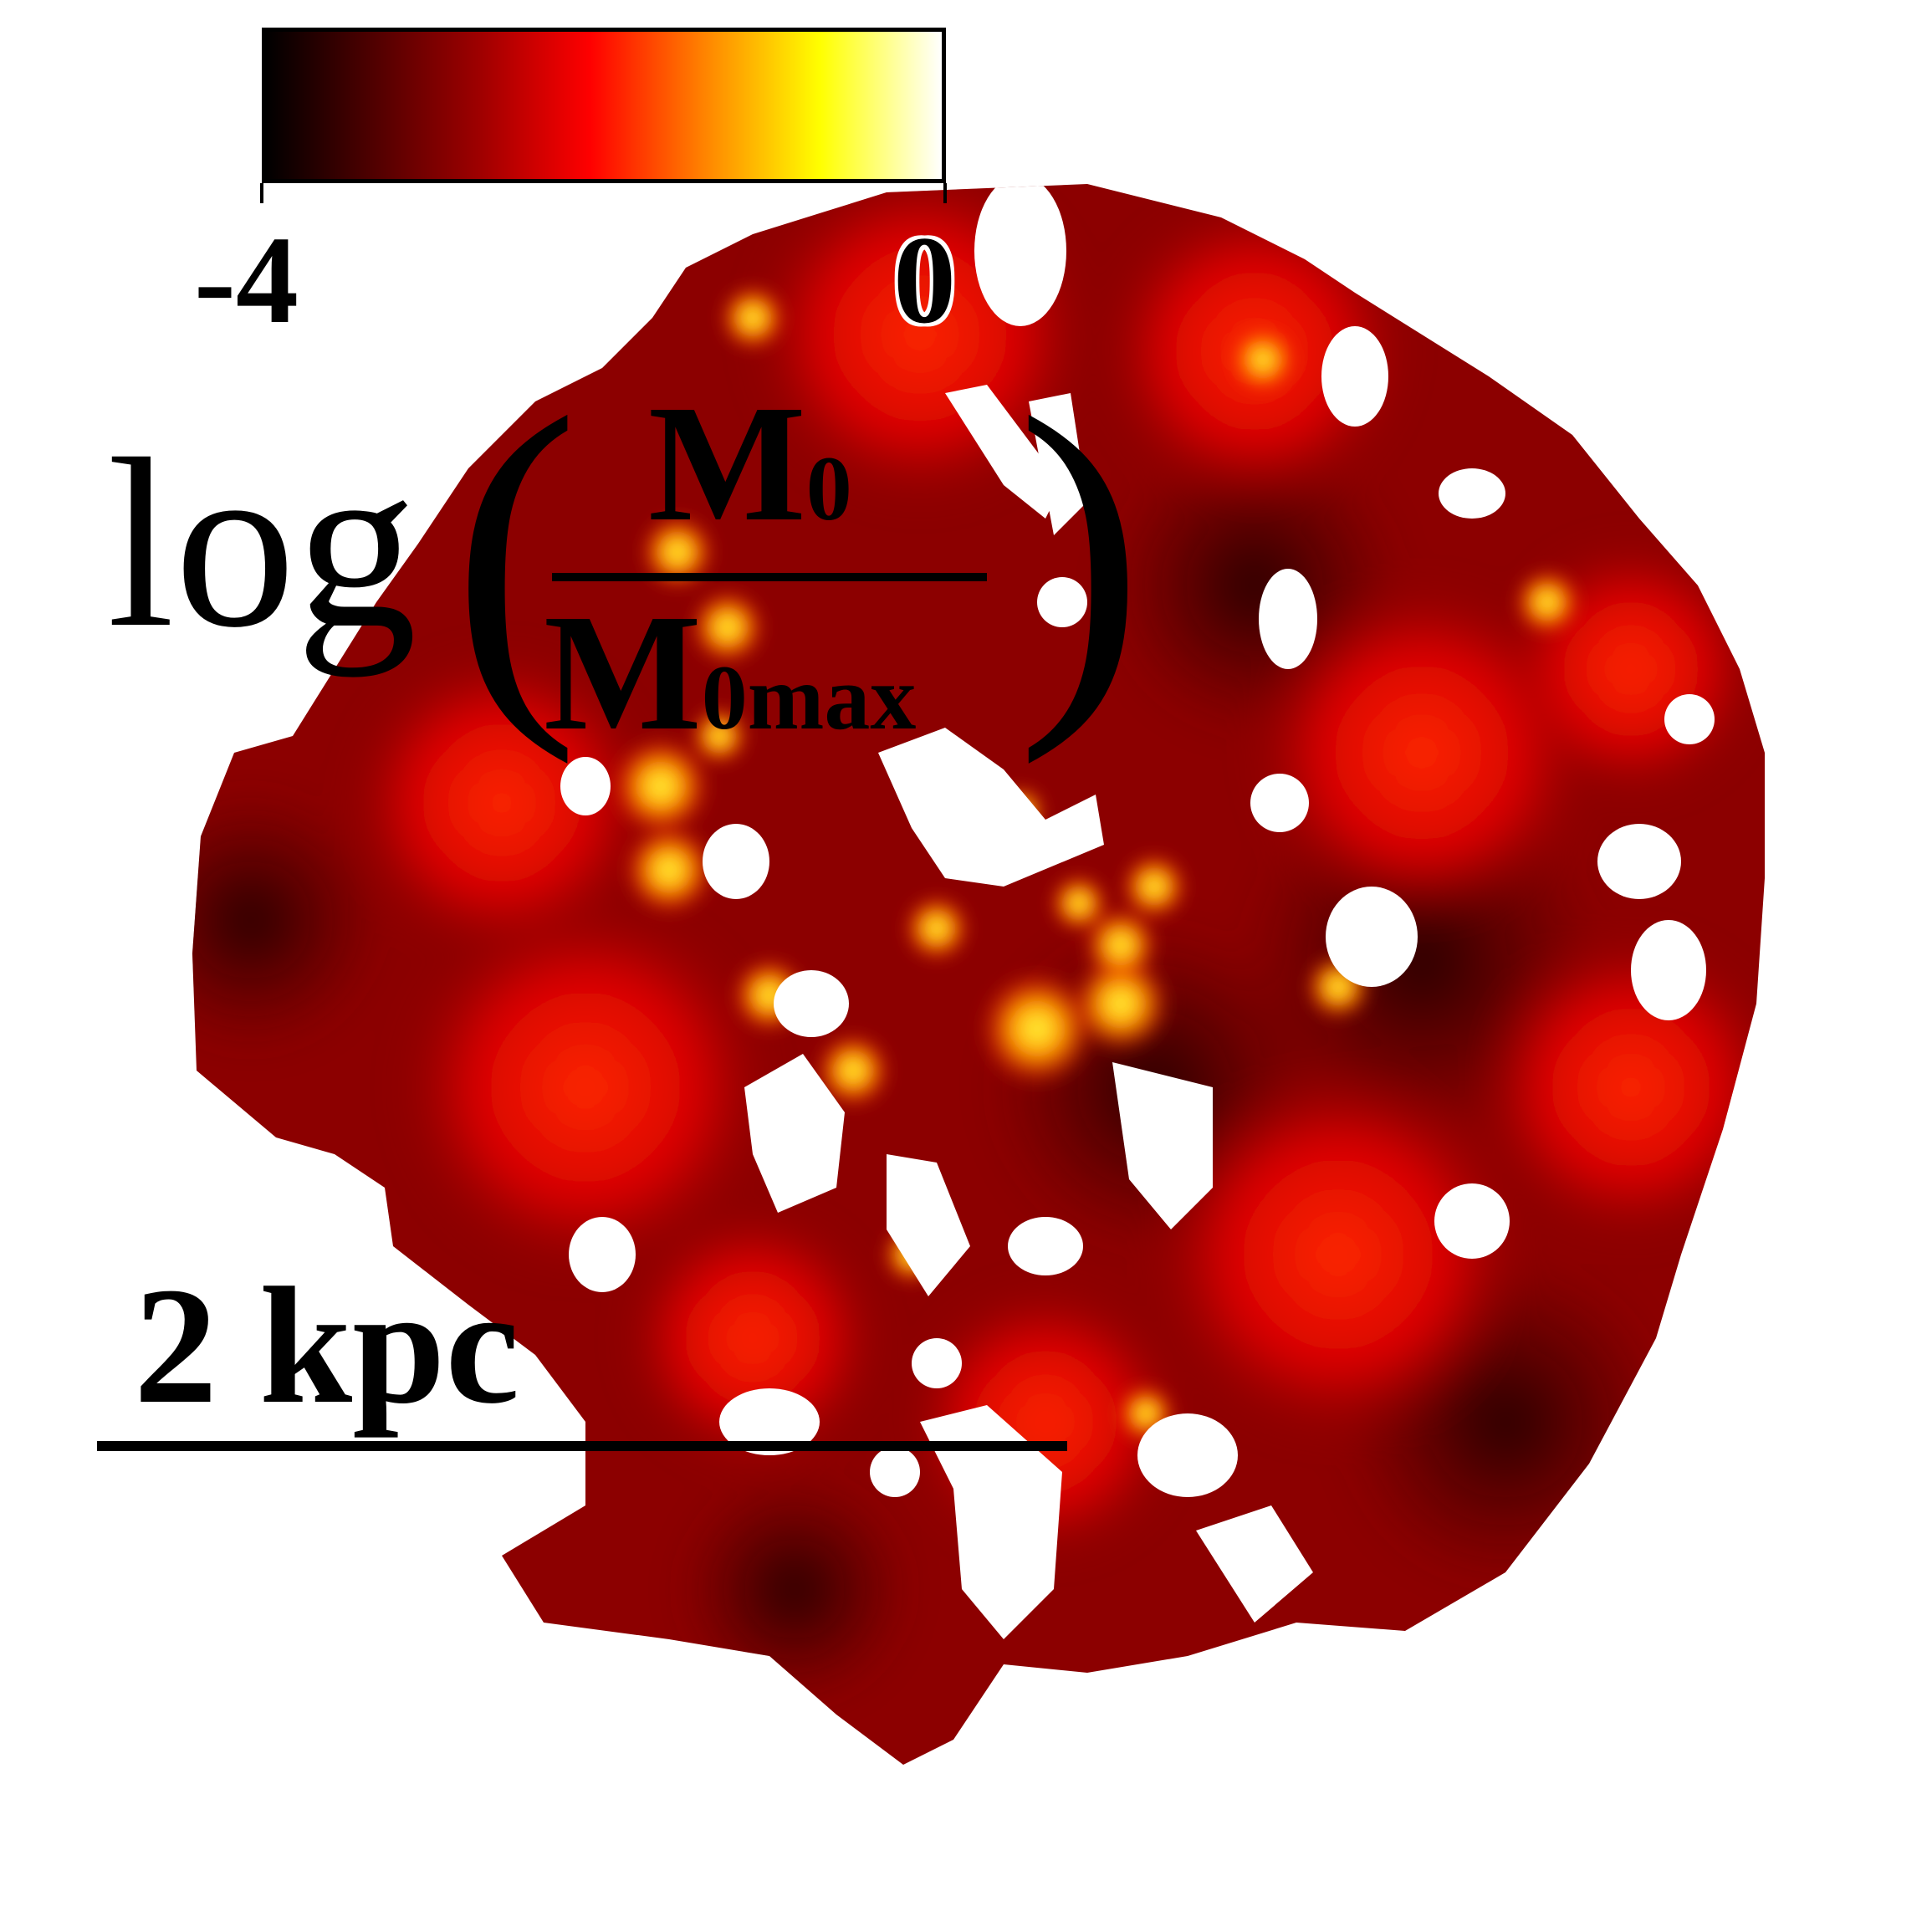 This screenshot has width=1932, height=1932. I want to click on scale-bar, so click(582, 1446).